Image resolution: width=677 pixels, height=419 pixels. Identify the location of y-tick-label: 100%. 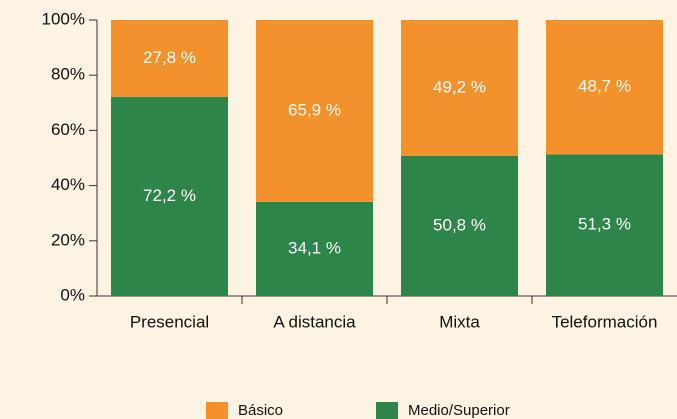
(63, 18).